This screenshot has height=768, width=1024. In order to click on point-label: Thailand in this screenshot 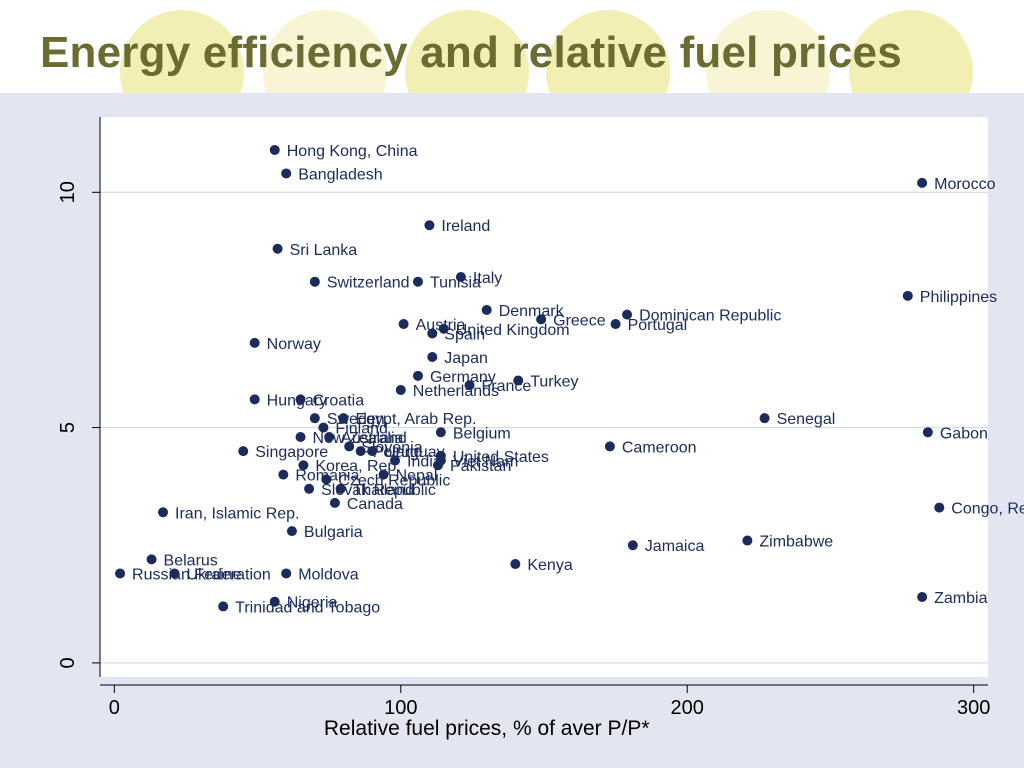, I will do `click(383, 490)`.